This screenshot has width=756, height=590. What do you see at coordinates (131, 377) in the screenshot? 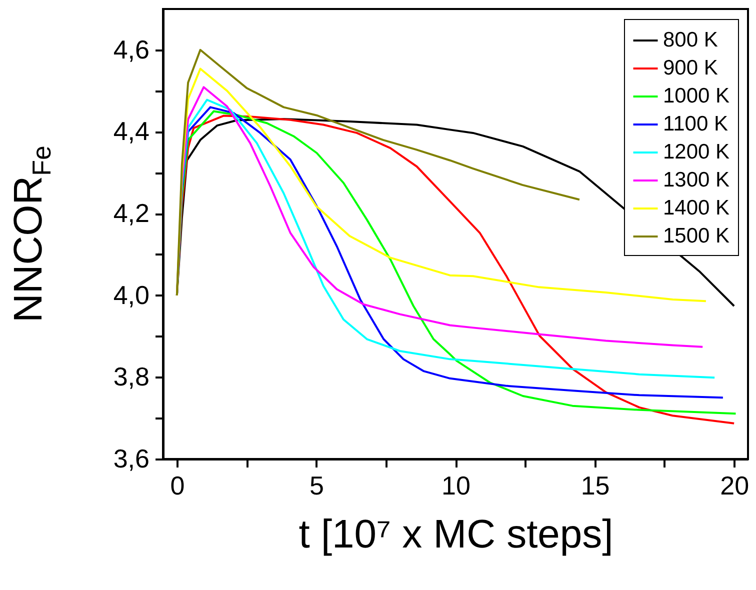
I see `y-tick-label: 3,8` at bounding box center [131, 377].